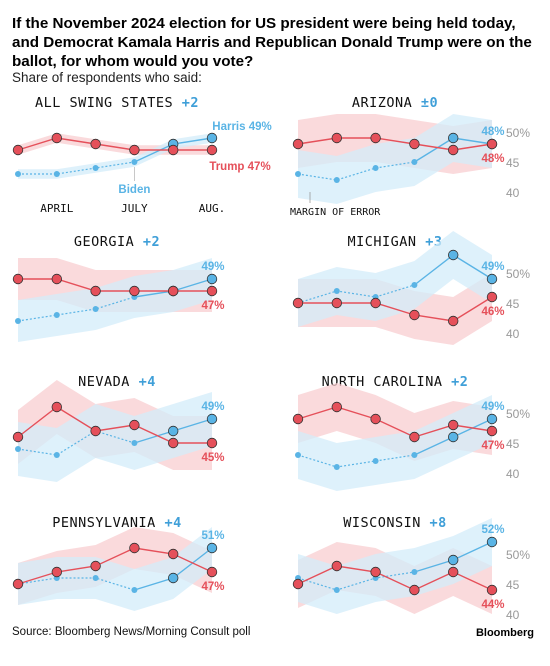  Describe the element at coordinates (151, 242) in the screenshot. I see `lead-value: +2` at that location.